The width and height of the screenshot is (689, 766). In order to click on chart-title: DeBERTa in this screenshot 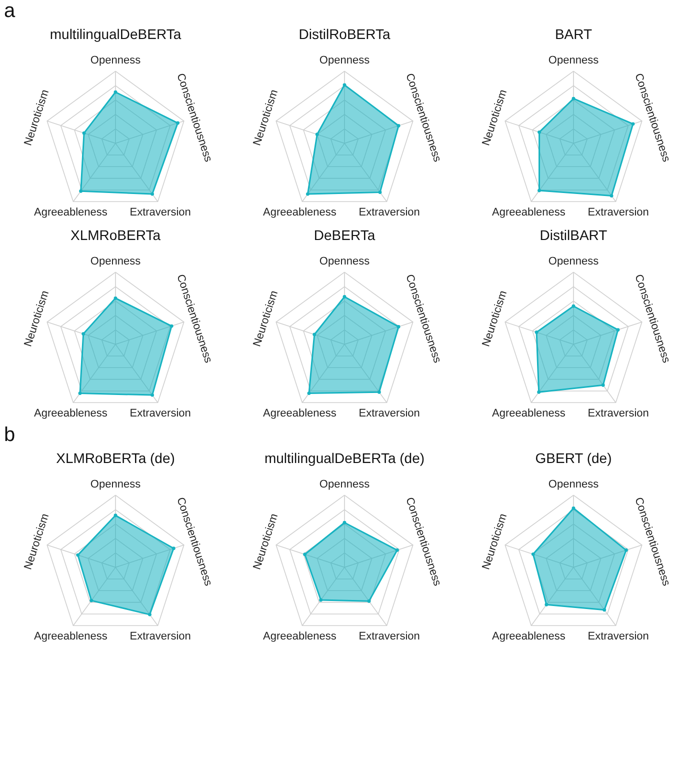, I will do `click(345, 235)`.